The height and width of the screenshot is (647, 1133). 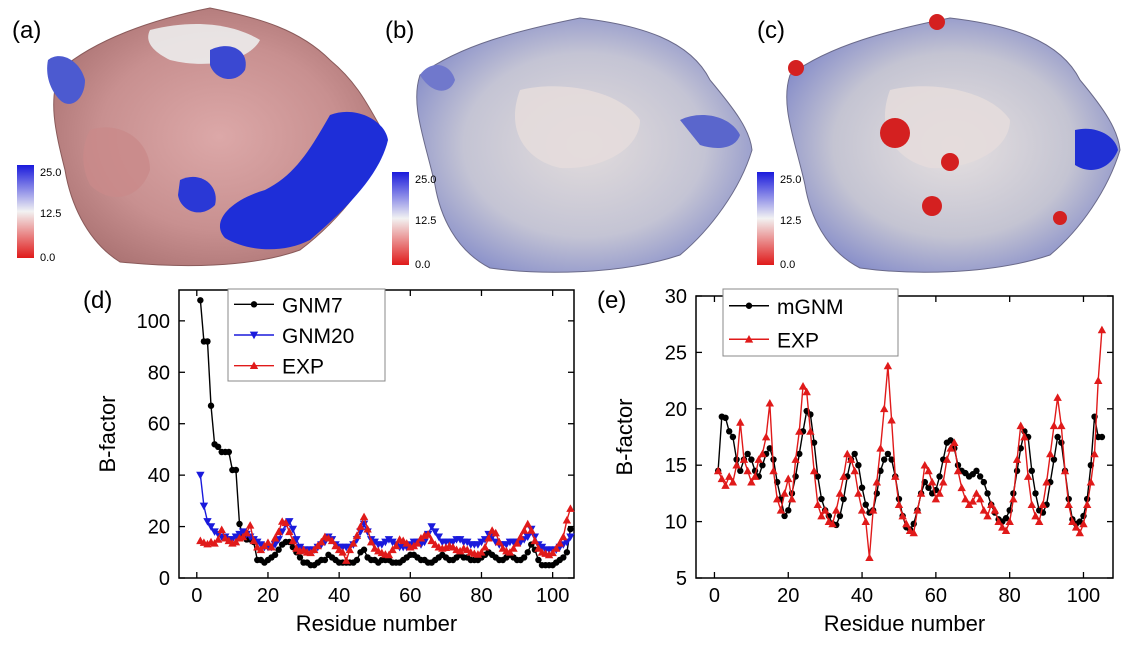 I want to click on x-tick-label: 20, so click(x=268, y=596).